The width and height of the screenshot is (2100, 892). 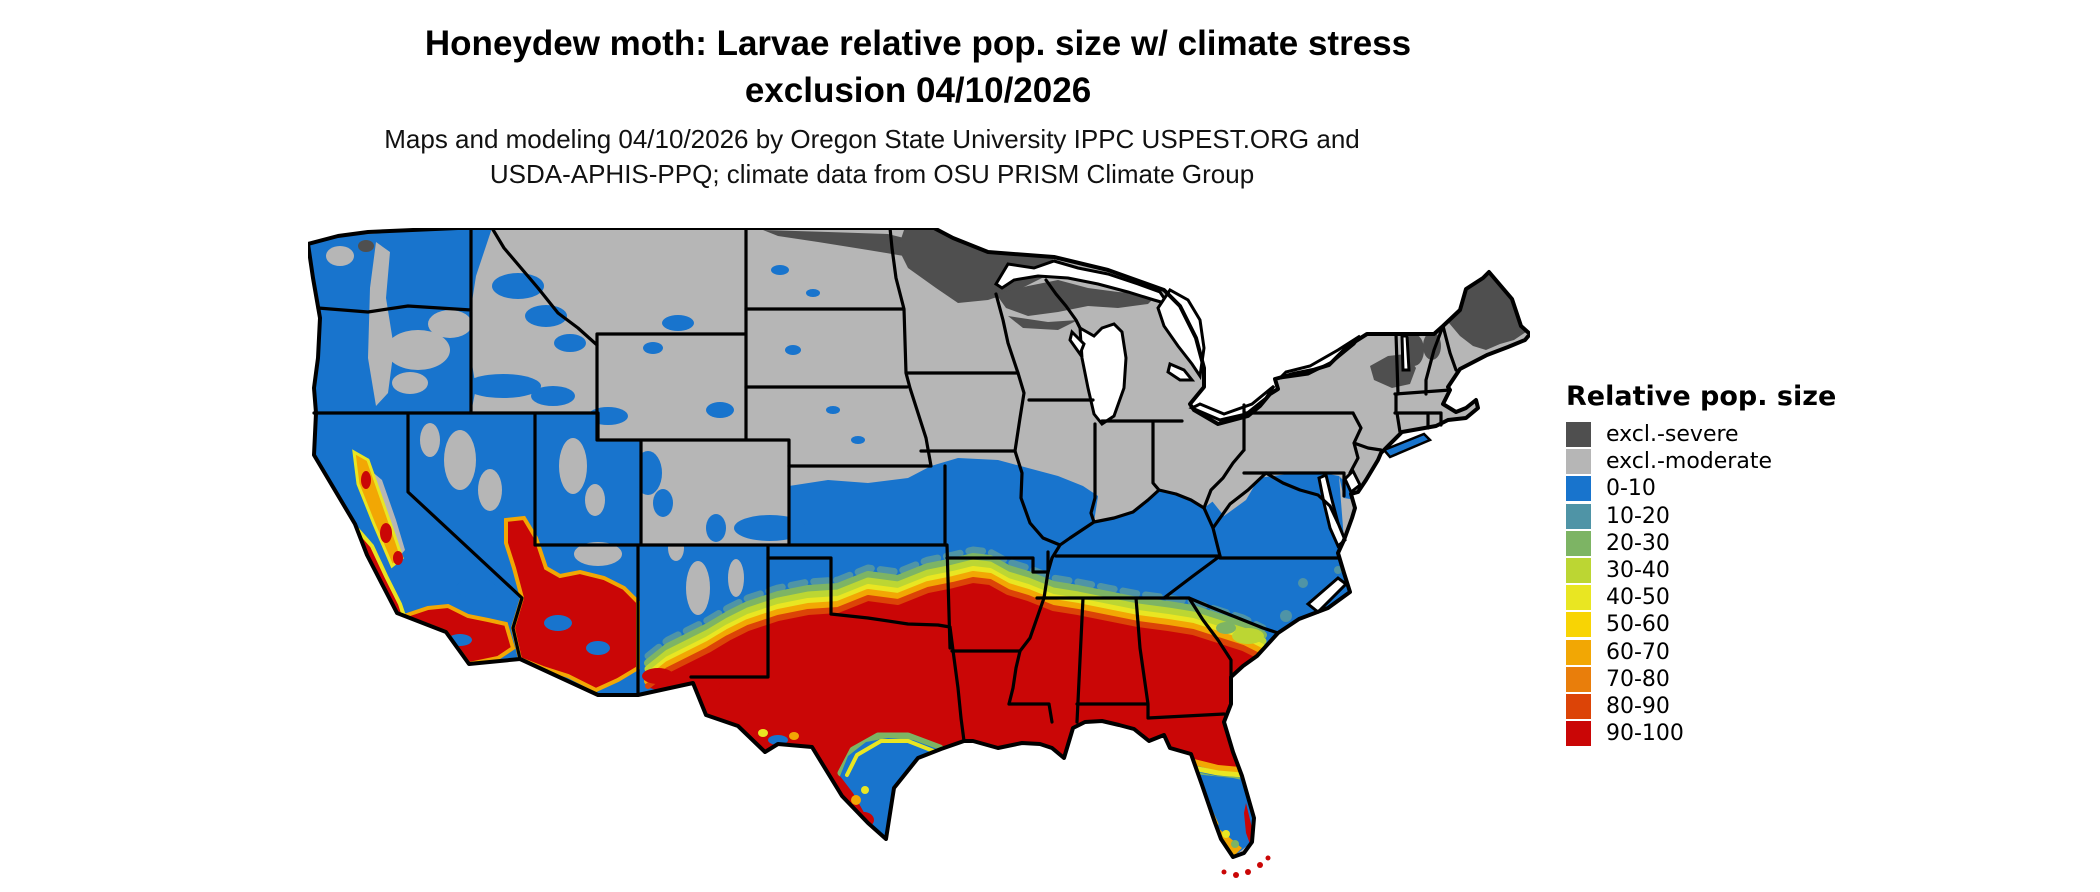 What do you see at coordinates (1638, 706) in the screenshot?
I see `legend-label-c80: 80-90` at bounding box center [1638, 706].